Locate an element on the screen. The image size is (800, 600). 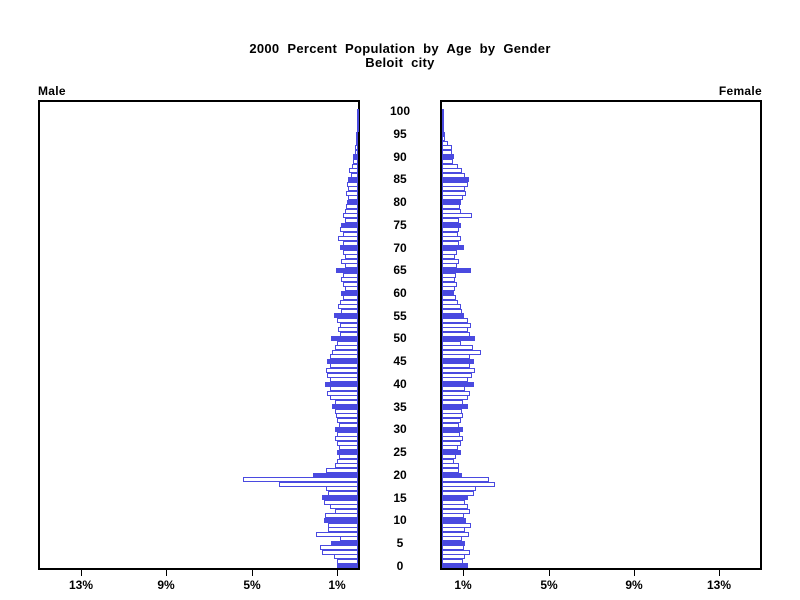
pct-tick-label-right-1: 1% is located at coordinates (463, 585).